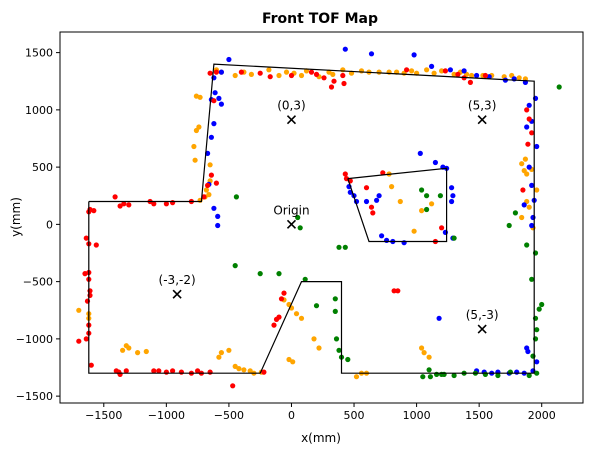  I want to click on y-tick-label-1000: 1000, so click(39, 110).